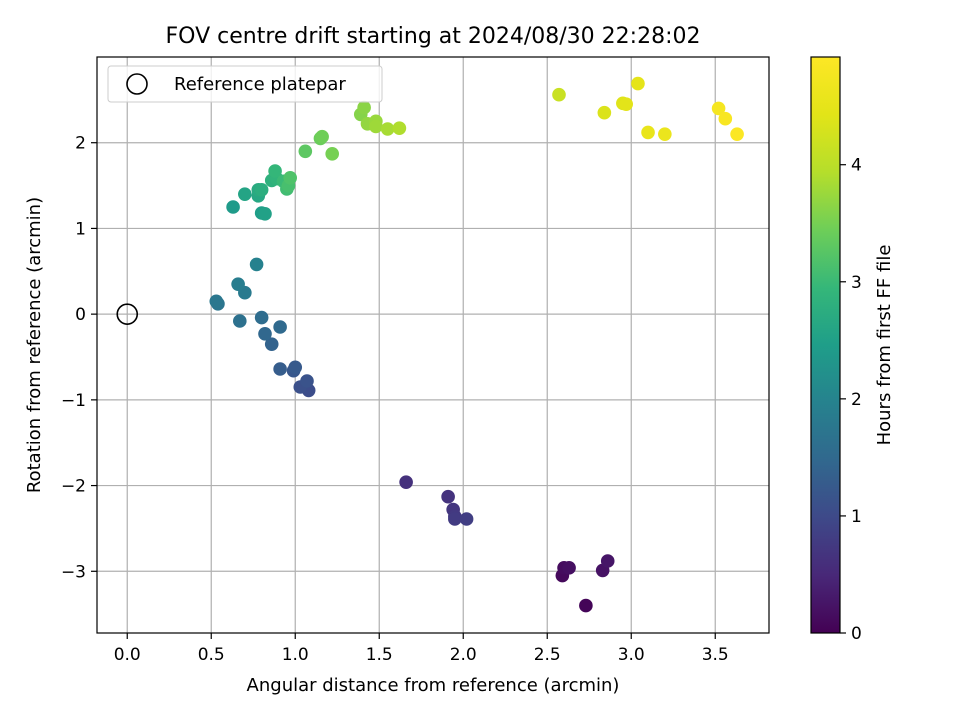  What do you see at coordinates (80, 144) in the screenshot?
I see `y-tick-label: 2` at bounding box center [80, 144].